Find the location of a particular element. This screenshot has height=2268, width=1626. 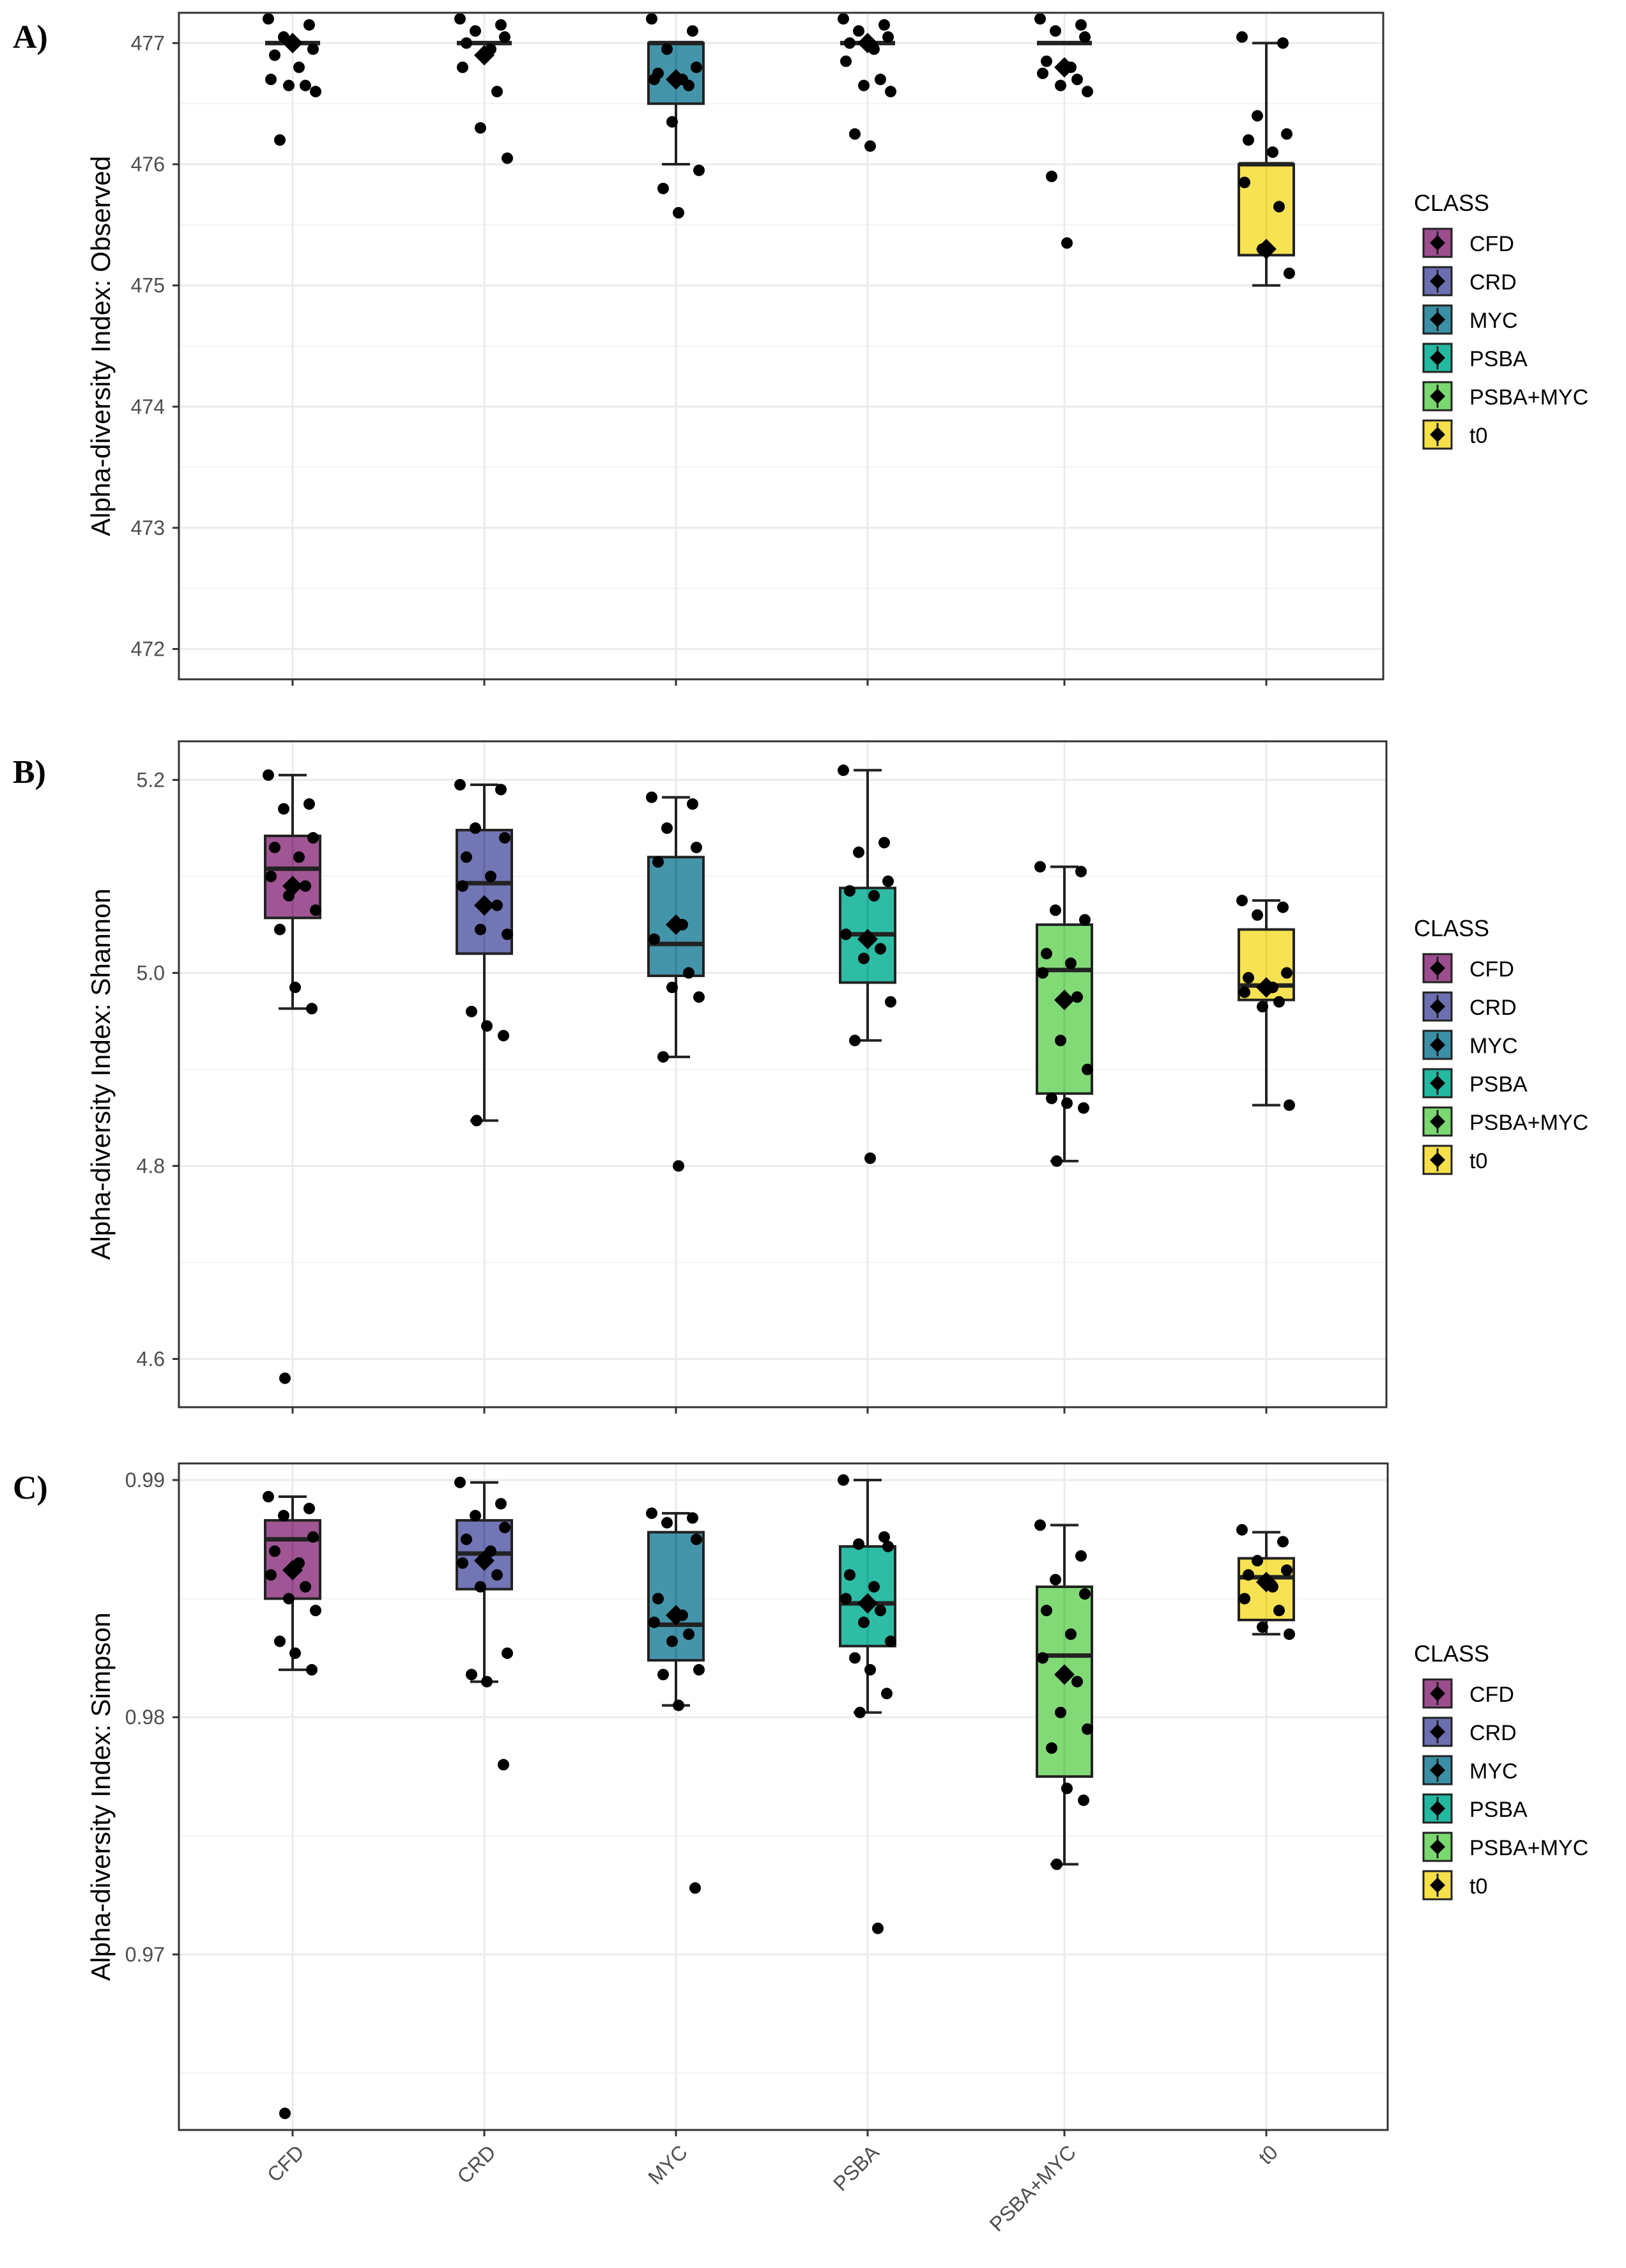

legend-label: CFD is located at coordinates (1491, 1695).